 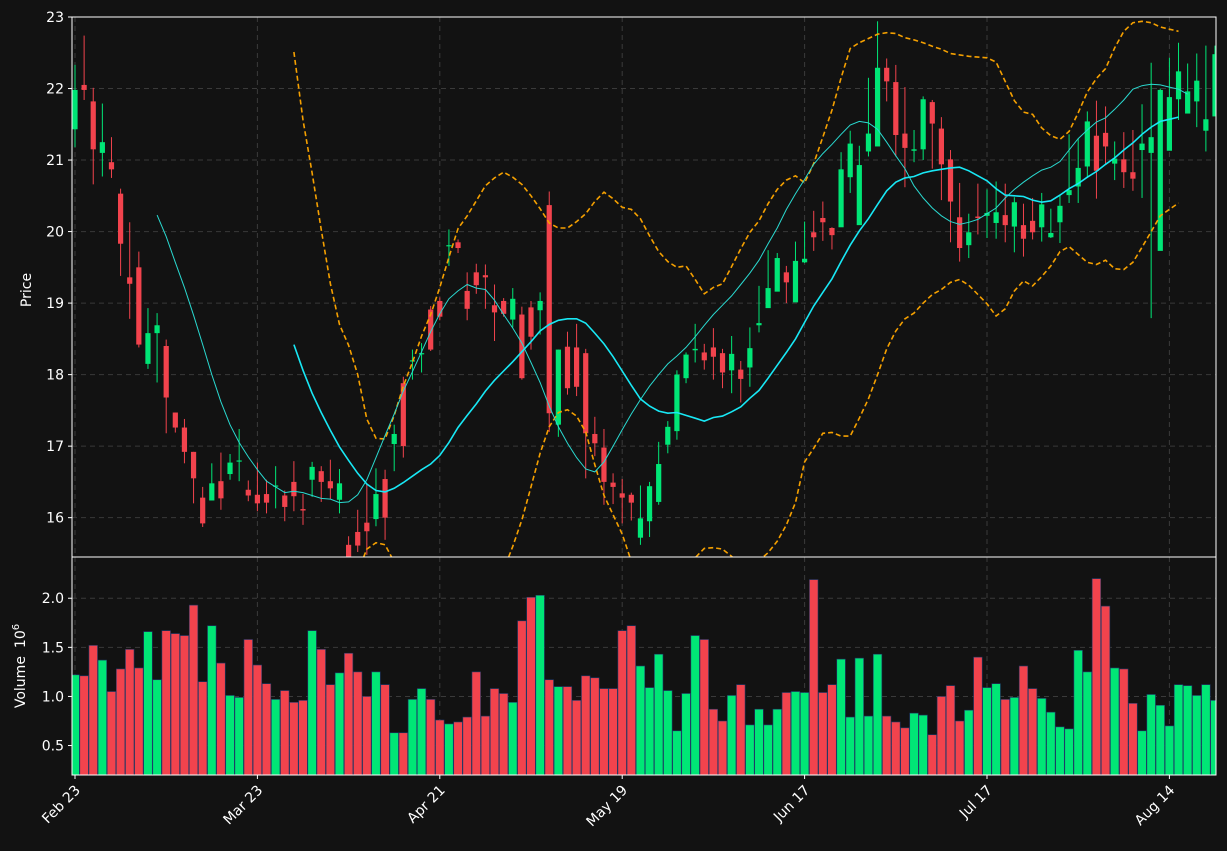 What do you see at coordinates (55, 161) in the screenshot?
I see `price-tick-label: 21` at bounding box center [55, 161].